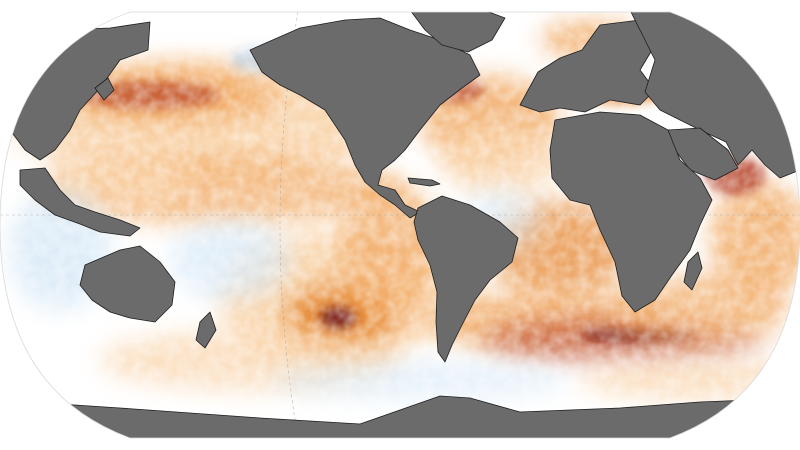 The image size is (800, 450). Describe the element at coordinates (693, 271) in the screenshot. I see `land-madagascar` at that location.